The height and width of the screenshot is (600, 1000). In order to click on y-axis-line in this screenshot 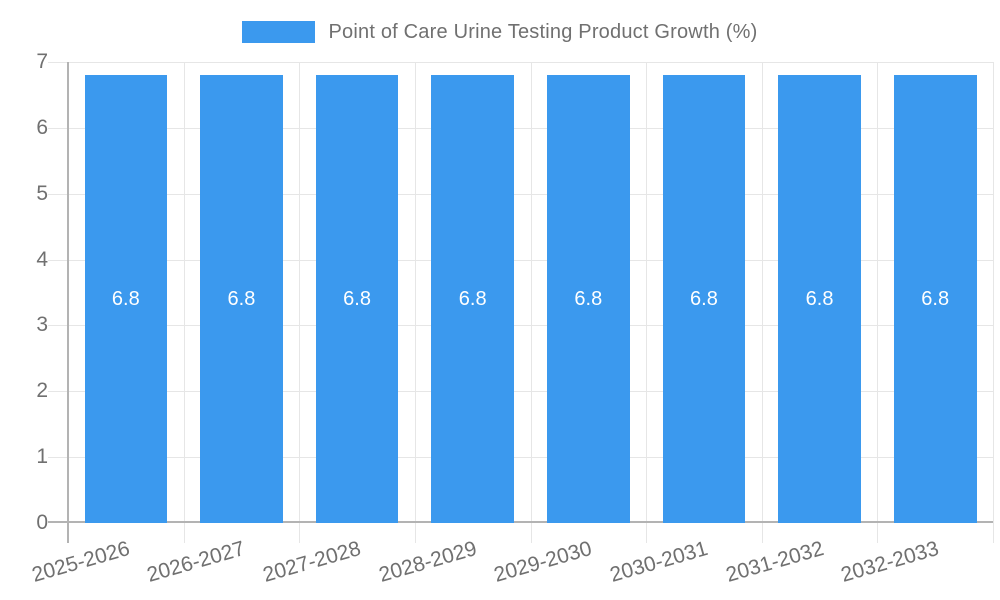, I will do `click(68, 302)`.